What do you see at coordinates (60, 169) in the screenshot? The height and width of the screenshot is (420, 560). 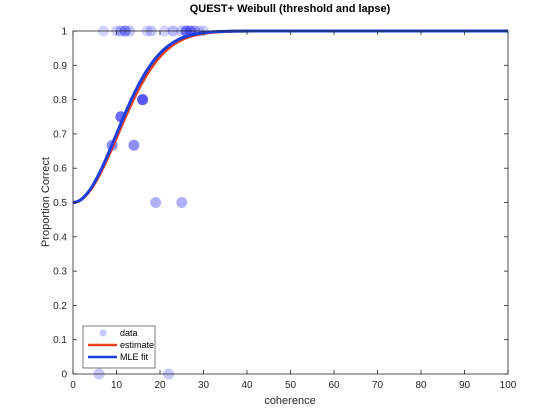 I see `y-tick-label: 0.6` at bounding box center [60, 169].